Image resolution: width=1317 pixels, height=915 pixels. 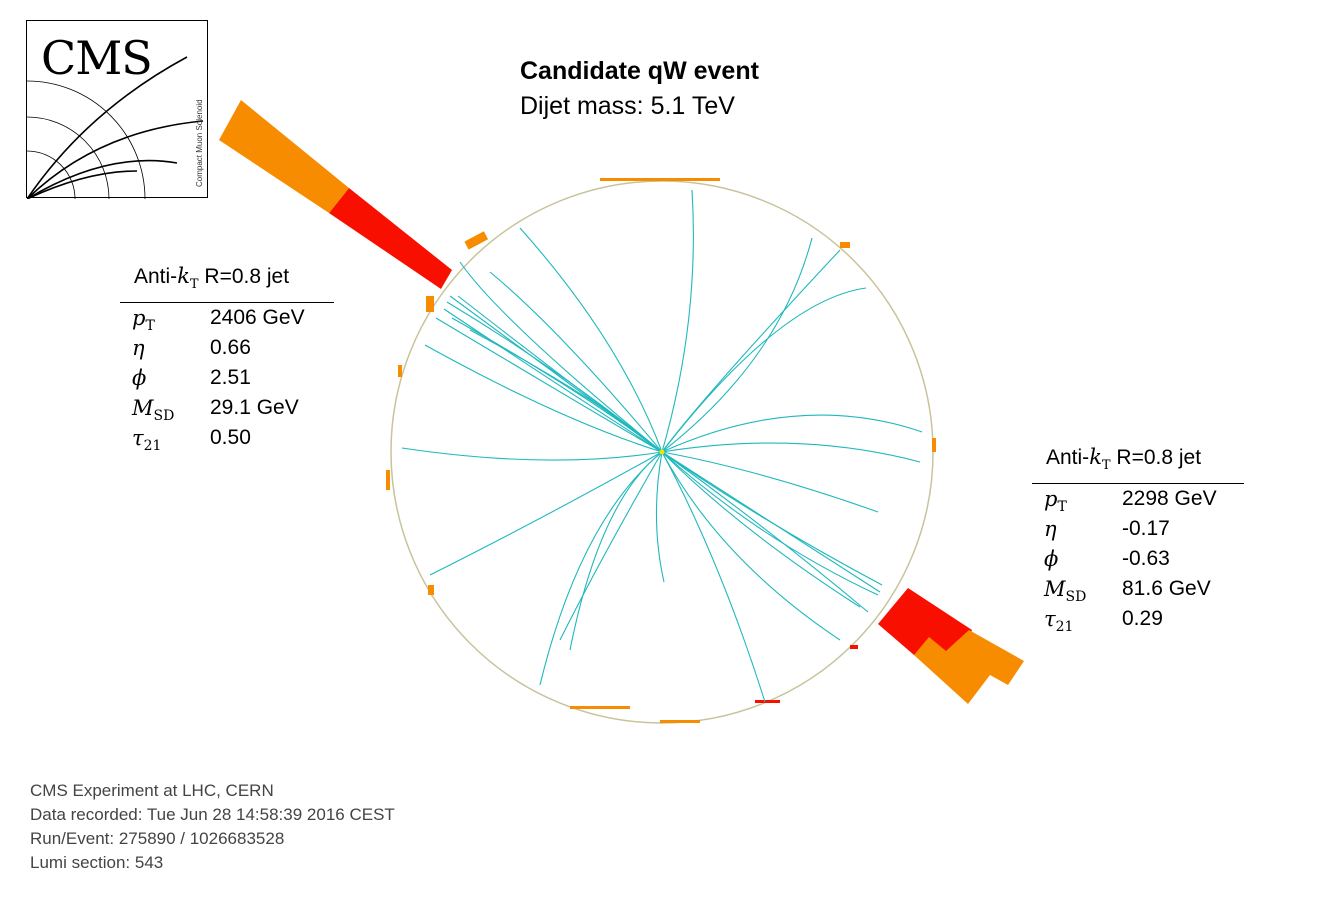 I want to click on jet2-calorimeter-towers, so click(x=951, y=646).